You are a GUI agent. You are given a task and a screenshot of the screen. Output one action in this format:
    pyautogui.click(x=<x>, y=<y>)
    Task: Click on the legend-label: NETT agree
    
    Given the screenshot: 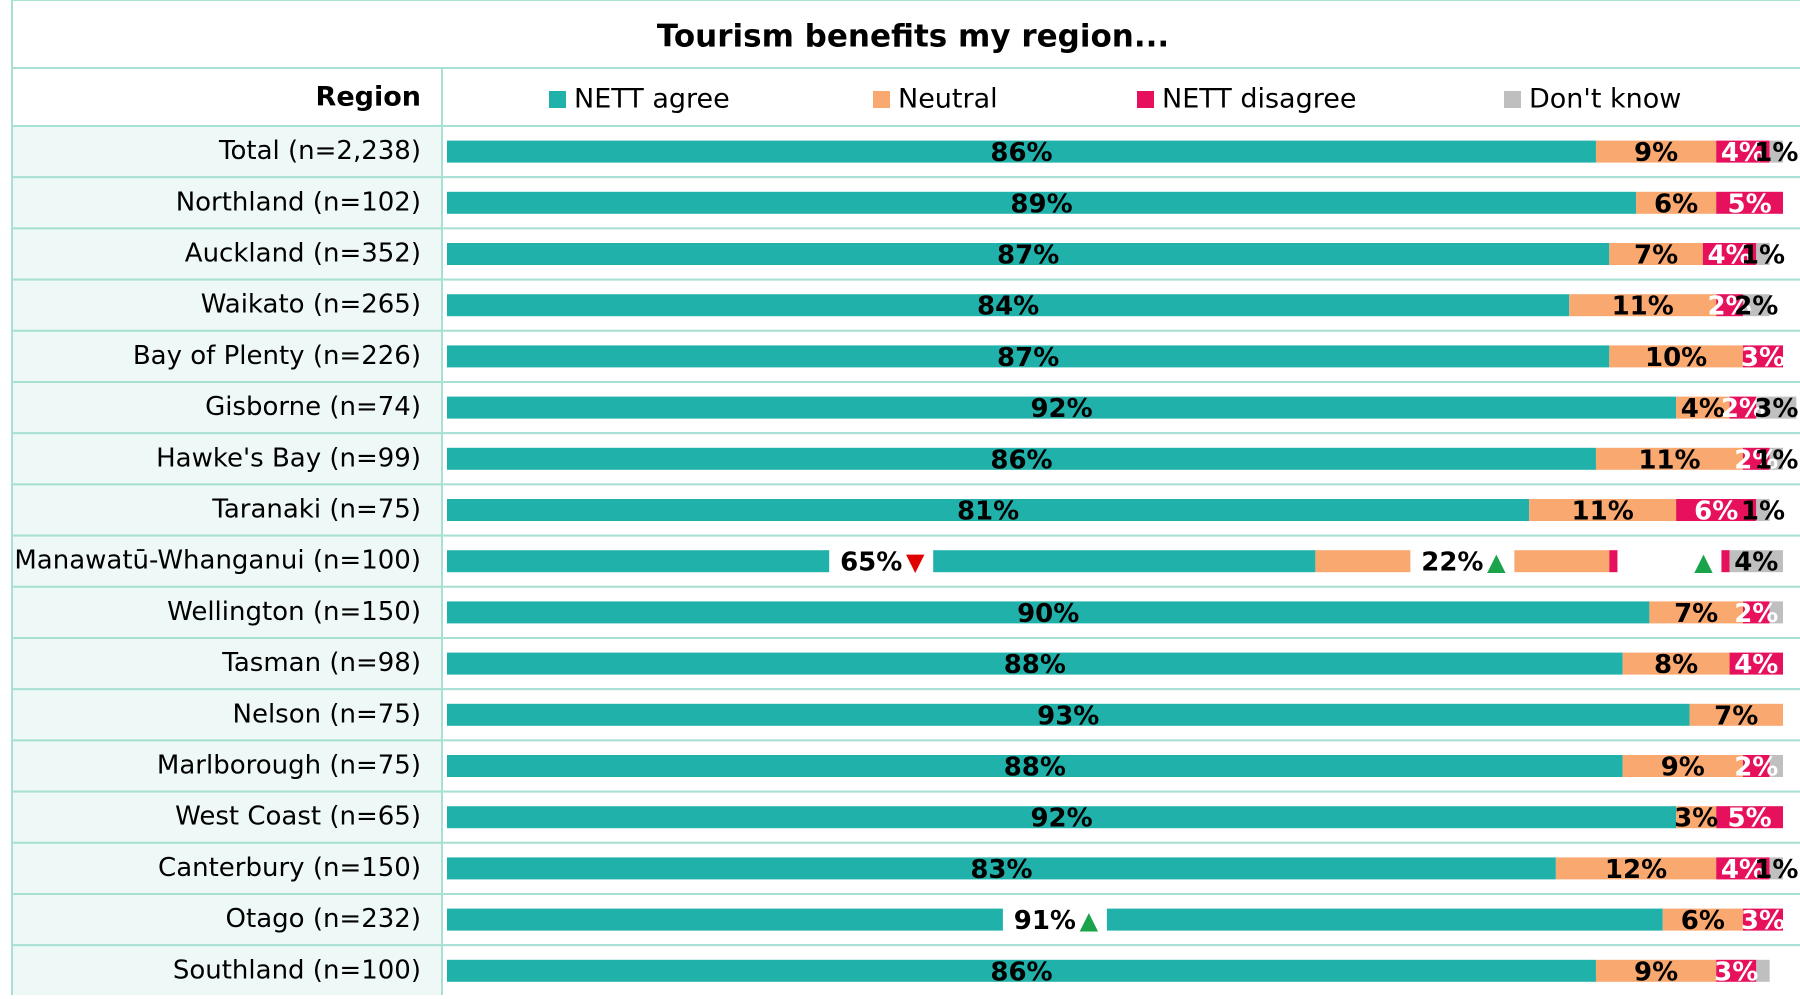 What is the action you would take?
    pyautogui.click(x=652, y=99)
    